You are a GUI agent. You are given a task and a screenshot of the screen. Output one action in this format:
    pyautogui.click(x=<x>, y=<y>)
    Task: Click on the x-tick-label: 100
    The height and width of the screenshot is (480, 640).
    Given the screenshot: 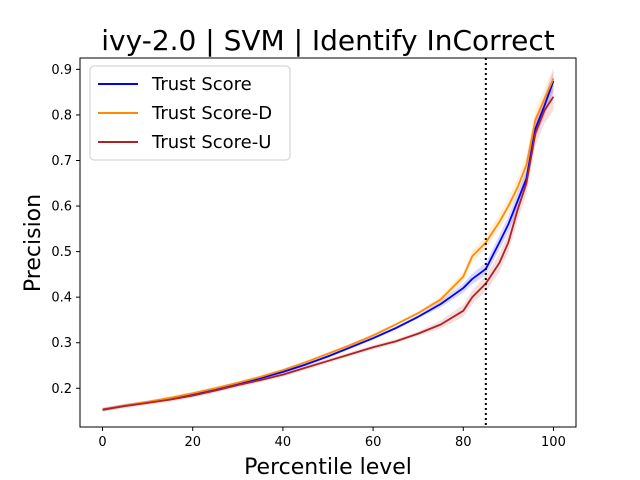 What is the action you would take?
    pyautogui.click(x=553, y=442)
    